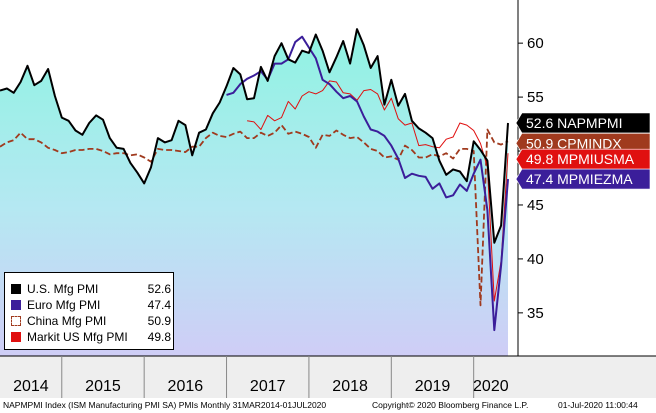  Describe the element at coordinates (598, 405) in the screenshot. I see `footer-timestamp: 01-Jul-2020 11:00:44` at that location.